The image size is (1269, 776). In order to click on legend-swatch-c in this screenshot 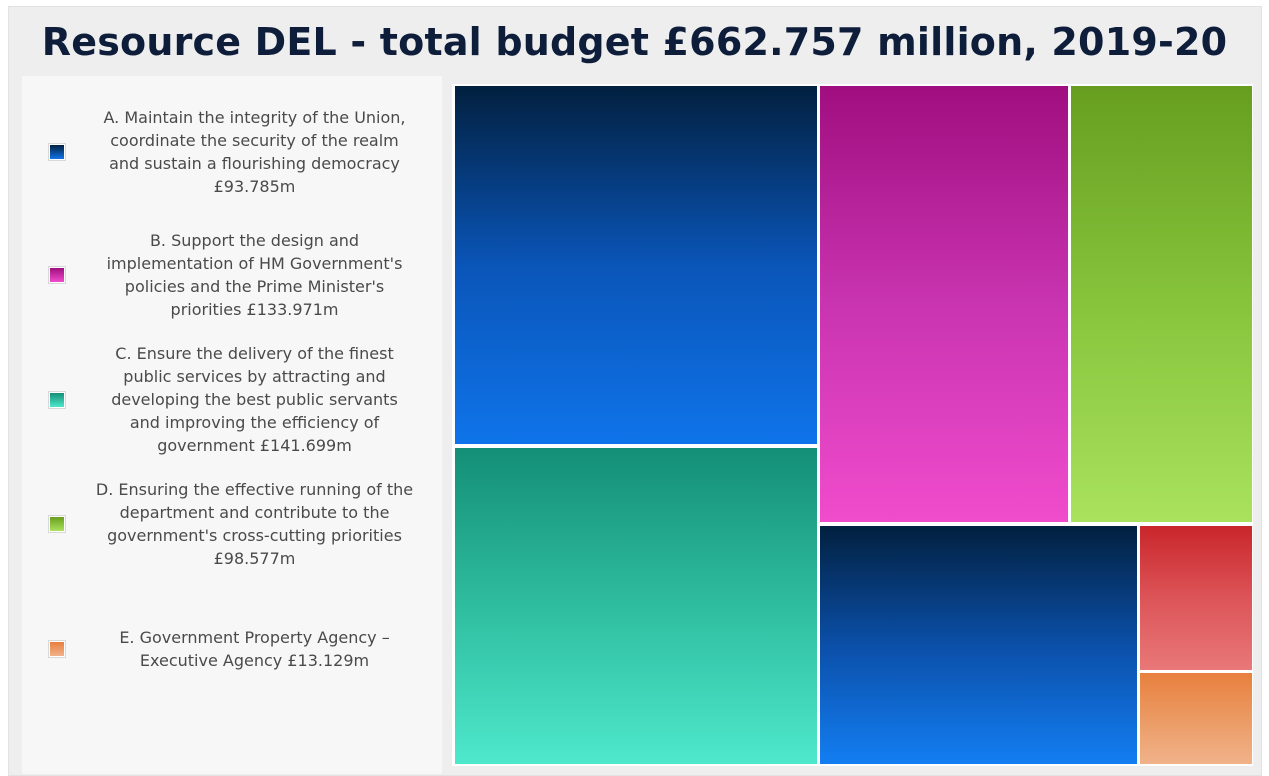, I will do `click(57, 399)`.